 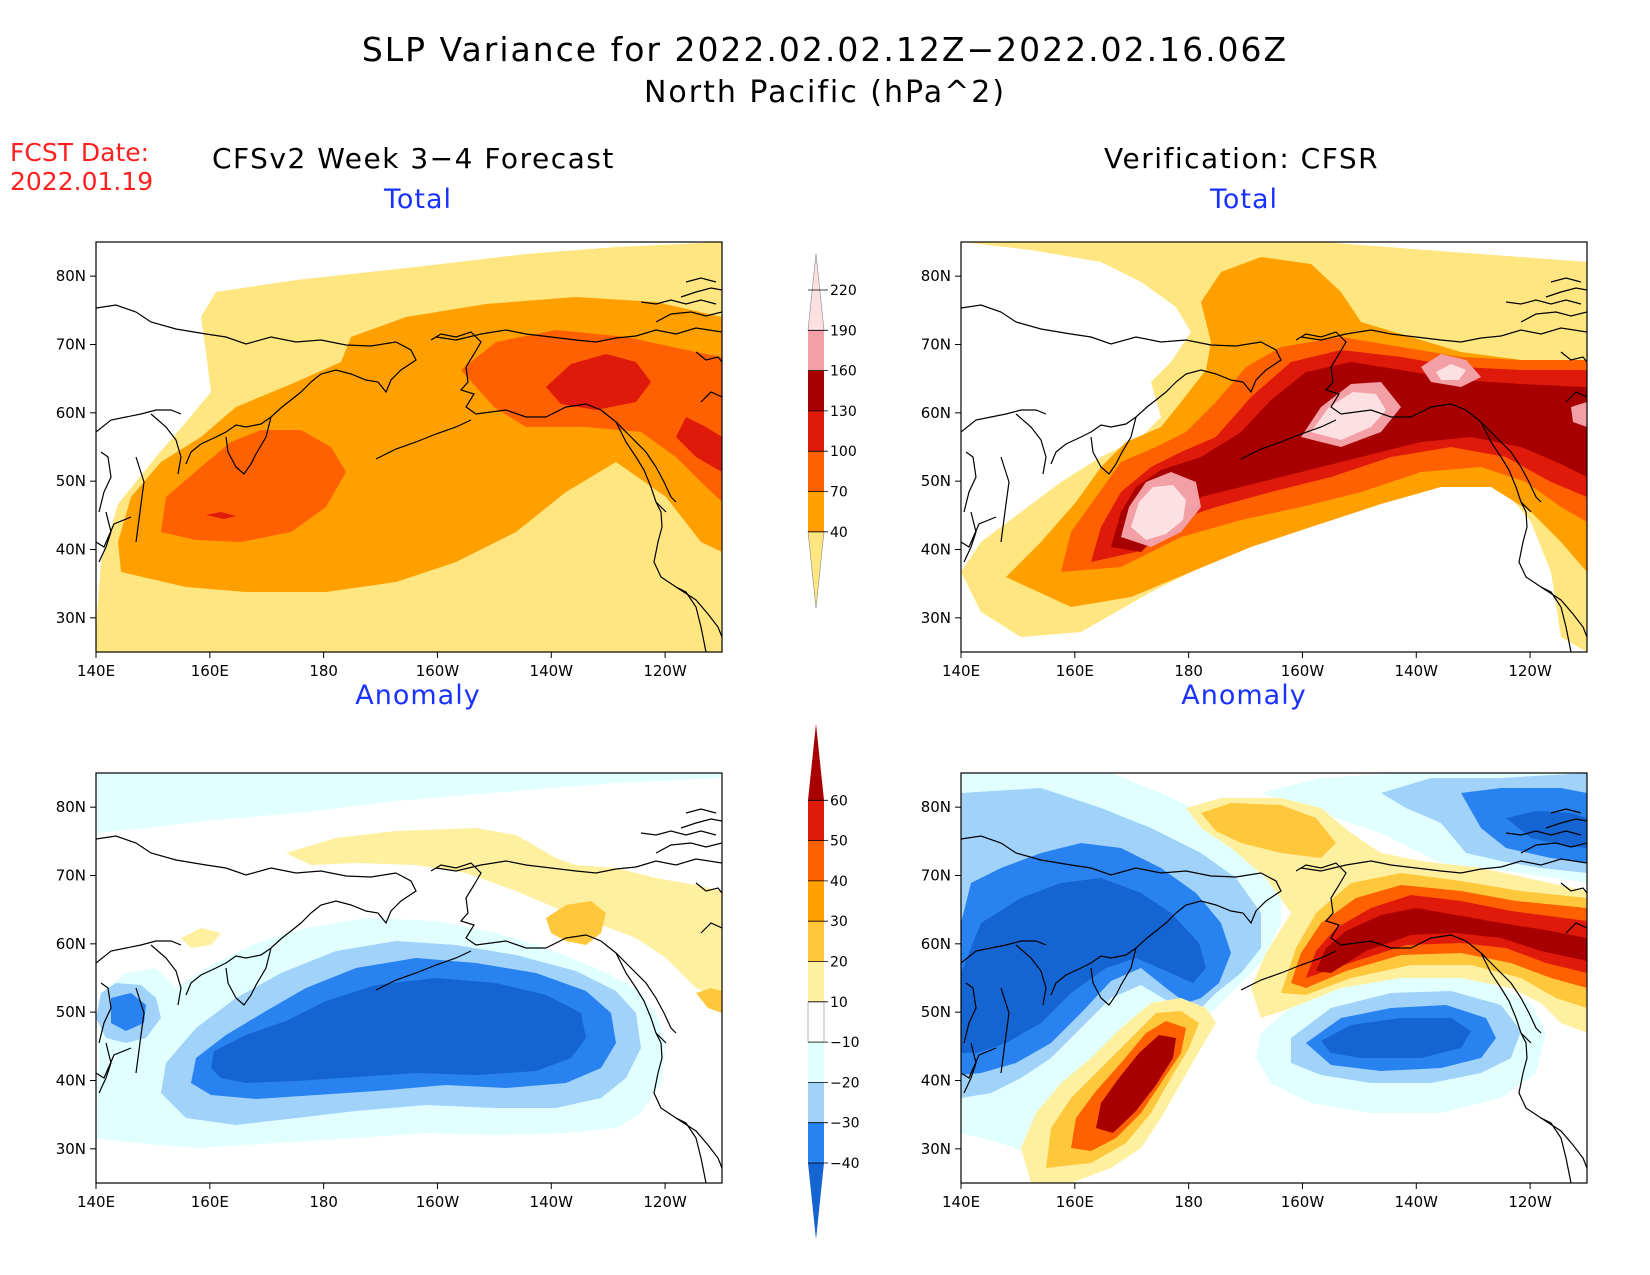 What do you see at coordinates (843, 412) in the screenshot?
I see `colorbar-label: 130` at bounding box center [843, 412].